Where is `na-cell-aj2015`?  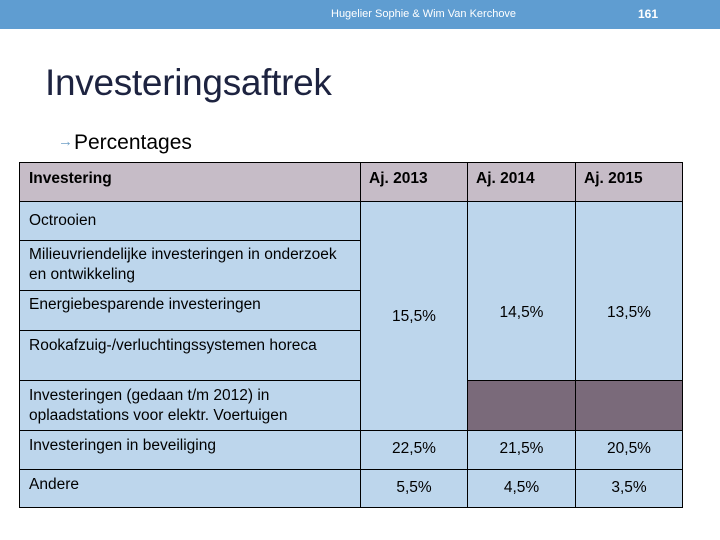
na-cell-aj2015 is located at coordinates (629, 405).